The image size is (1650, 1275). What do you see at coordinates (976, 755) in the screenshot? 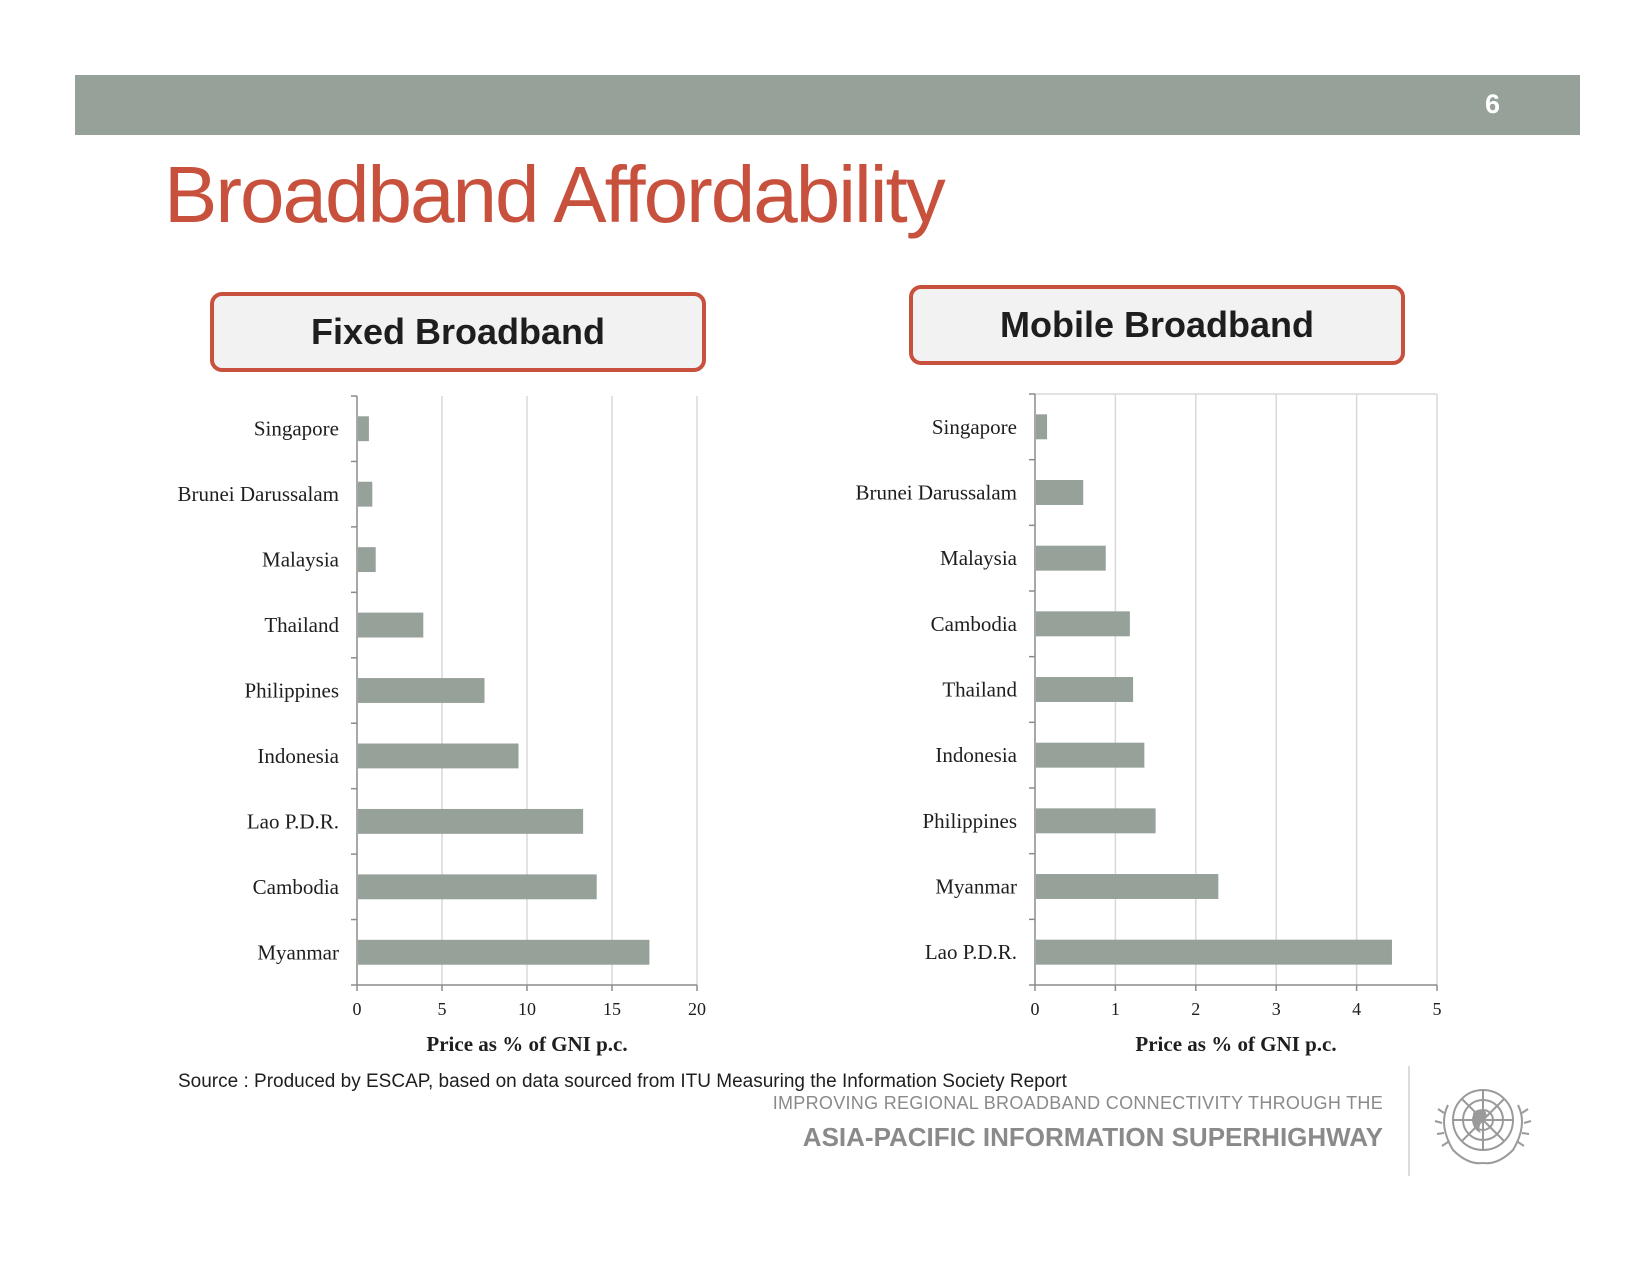
I see `mobile-category-label: Indonesia` at bounding box center [976, 755].